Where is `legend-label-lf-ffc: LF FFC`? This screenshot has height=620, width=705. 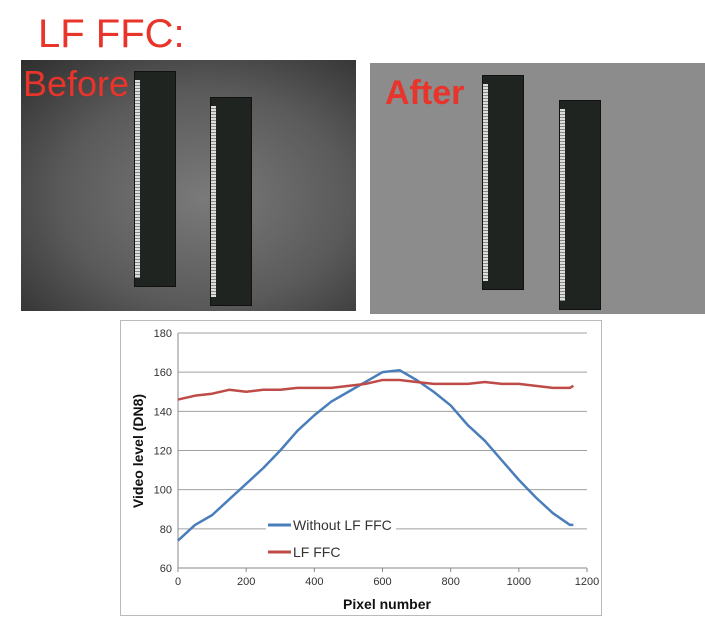 legend-label-lf-ffc: LF FFC is located at coordinates (316, 552).